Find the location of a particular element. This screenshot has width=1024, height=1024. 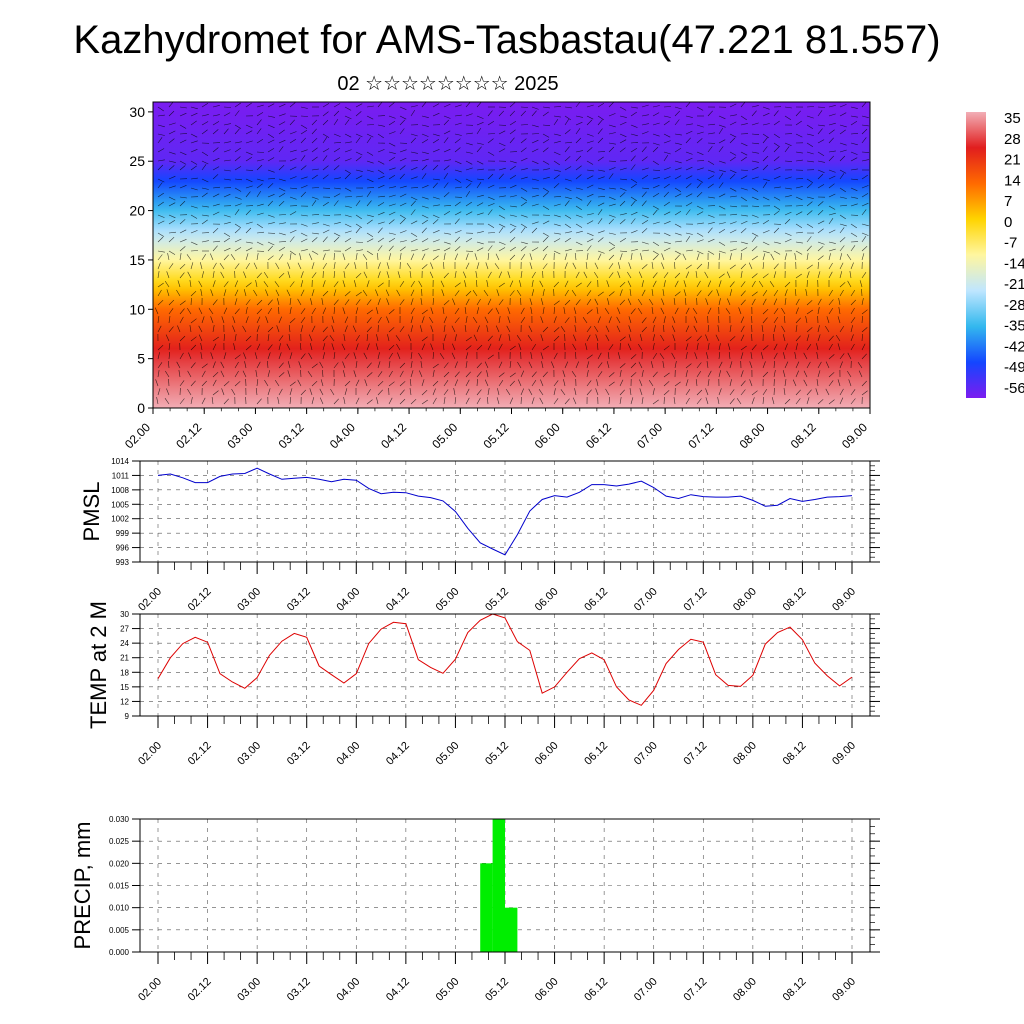

plot-frame is located at coordinates (505, 511).